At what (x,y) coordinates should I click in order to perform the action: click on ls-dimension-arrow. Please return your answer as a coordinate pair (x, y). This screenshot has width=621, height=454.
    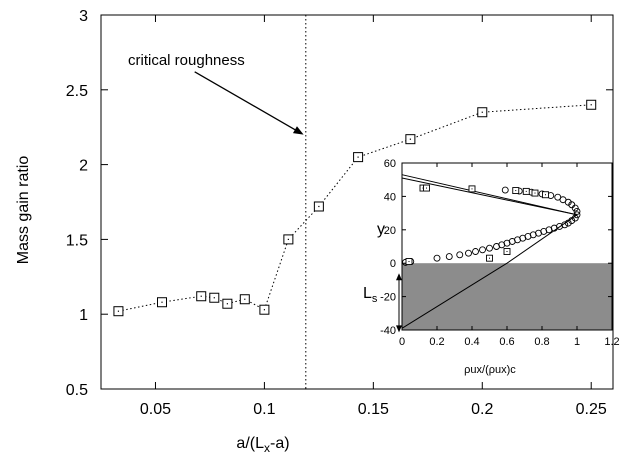
    Looking at the image, I should click on (399, 303).